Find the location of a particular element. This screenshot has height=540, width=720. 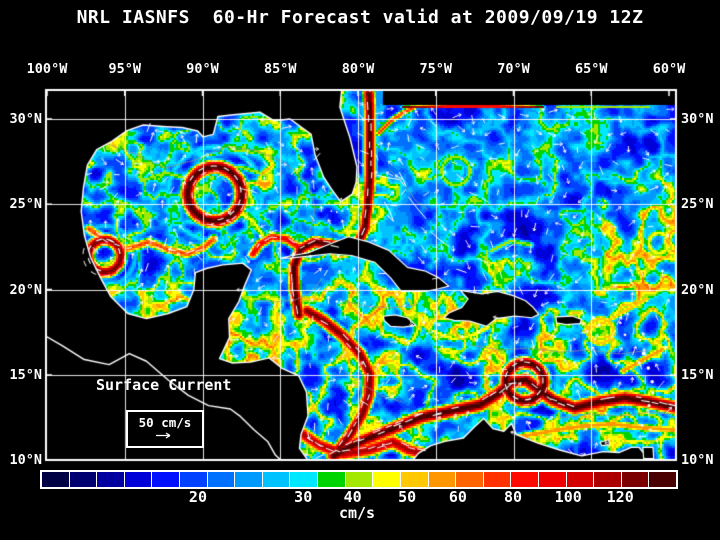

colorbar is located at coordinates (359, 479).